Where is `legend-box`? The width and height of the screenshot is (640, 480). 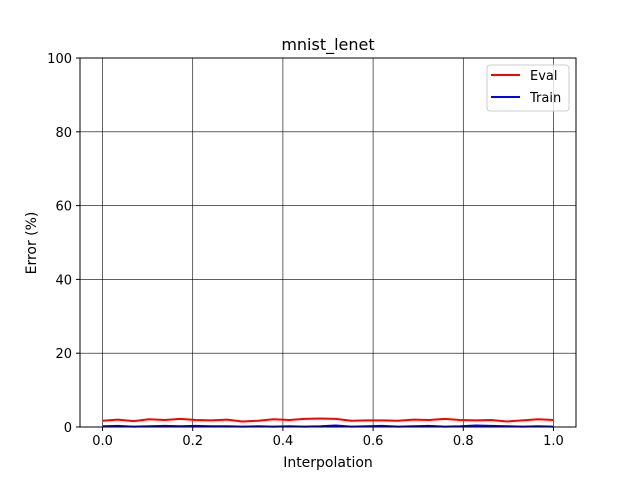
legend-box is located at coordinates (528, 88).